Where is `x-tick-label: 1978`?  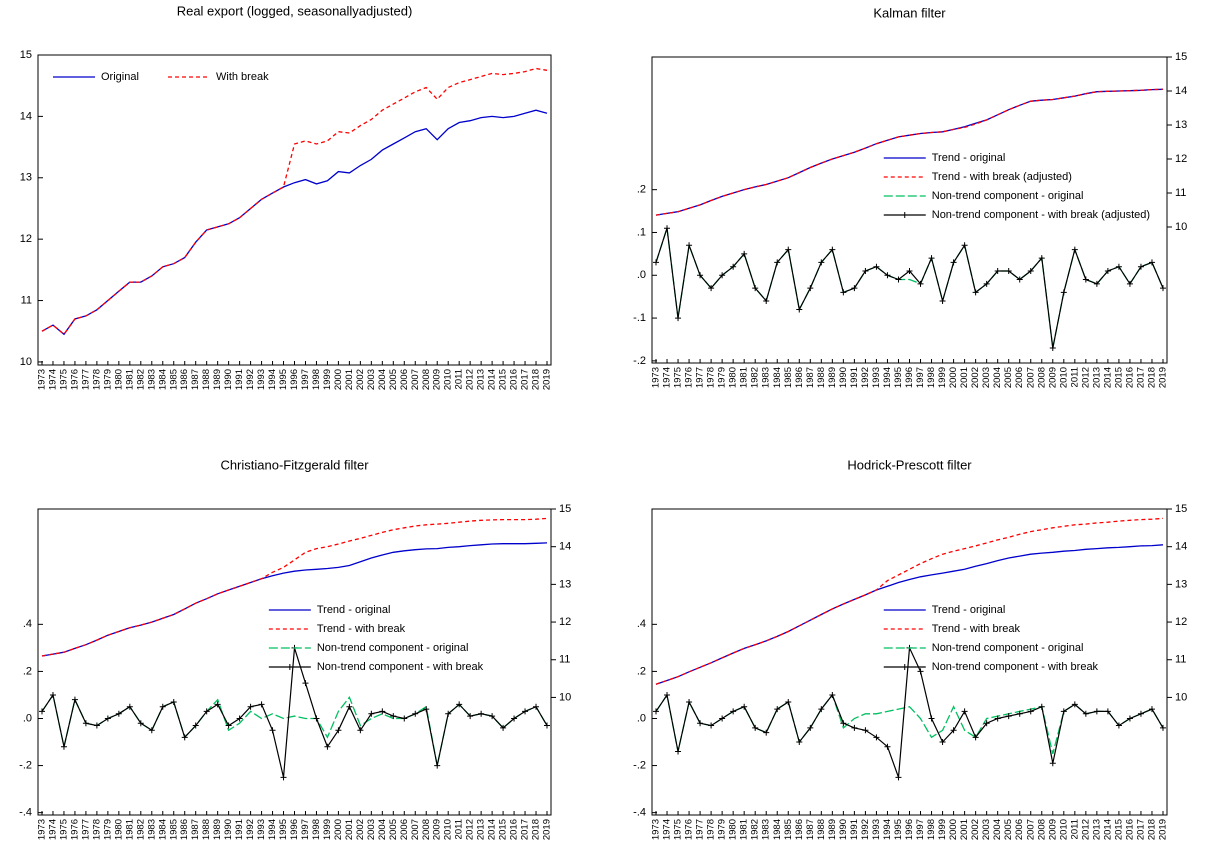 x-tick-label: 1978 is located at coordinates (711, 377).